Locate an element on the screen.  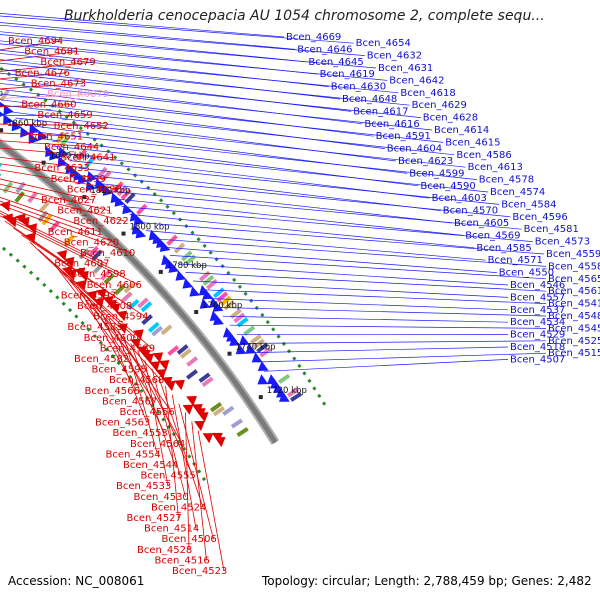
left-feature-label: Bcen_4594 is located at coordinates (120, 317).